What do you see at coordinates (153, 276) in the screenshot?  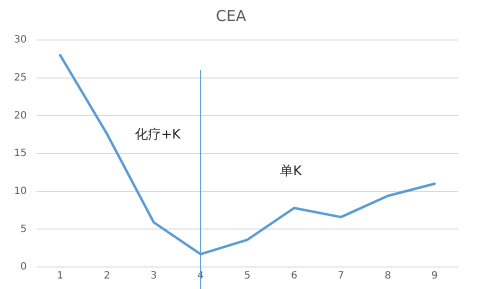 I see `x-tick-label: 3` at bounding box center [153, 276].